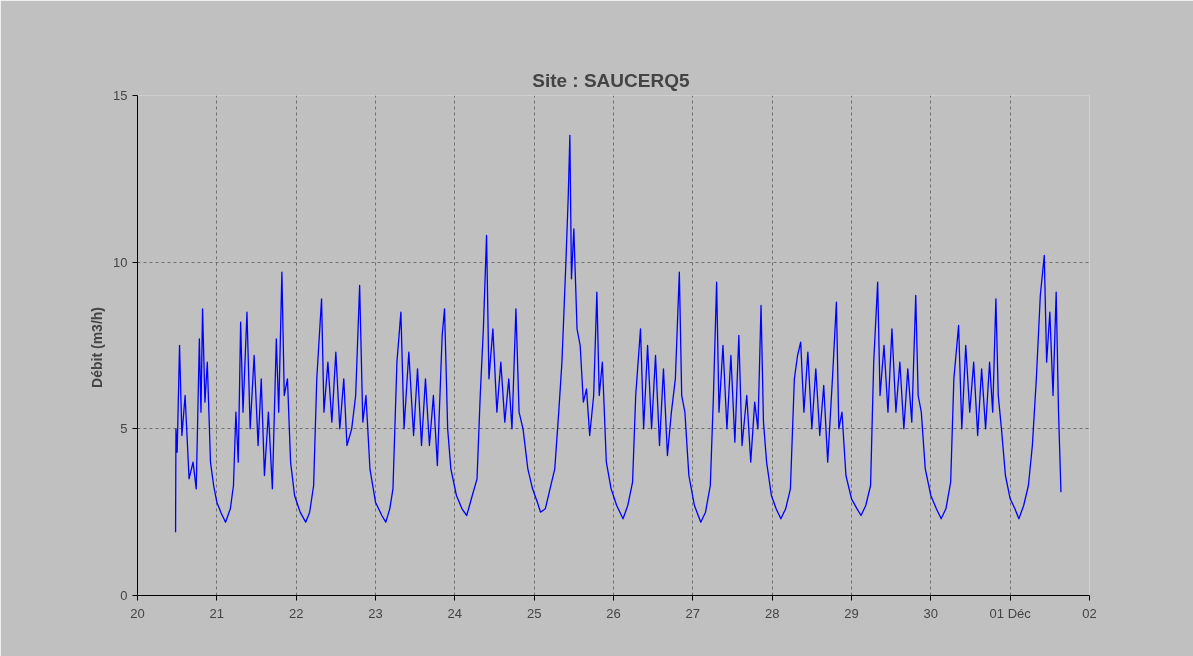 This screenshot has height=656, width=1193. Describe the element at coordinates (375, 613) in the screenshot. I see `x-tick-label: 23` at that location.